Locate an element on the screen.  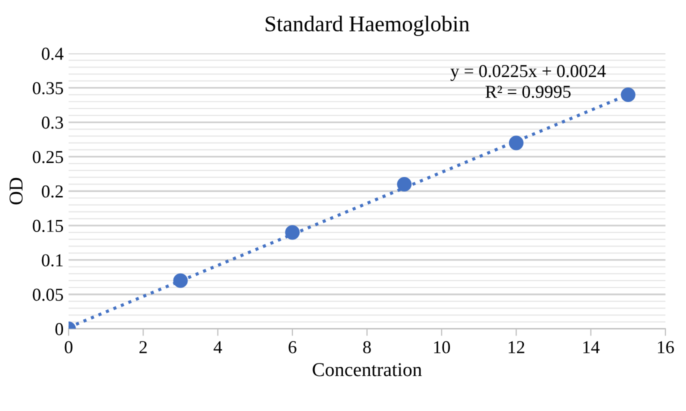
x-tick-label: 14 is located at coordinates (591, 347).